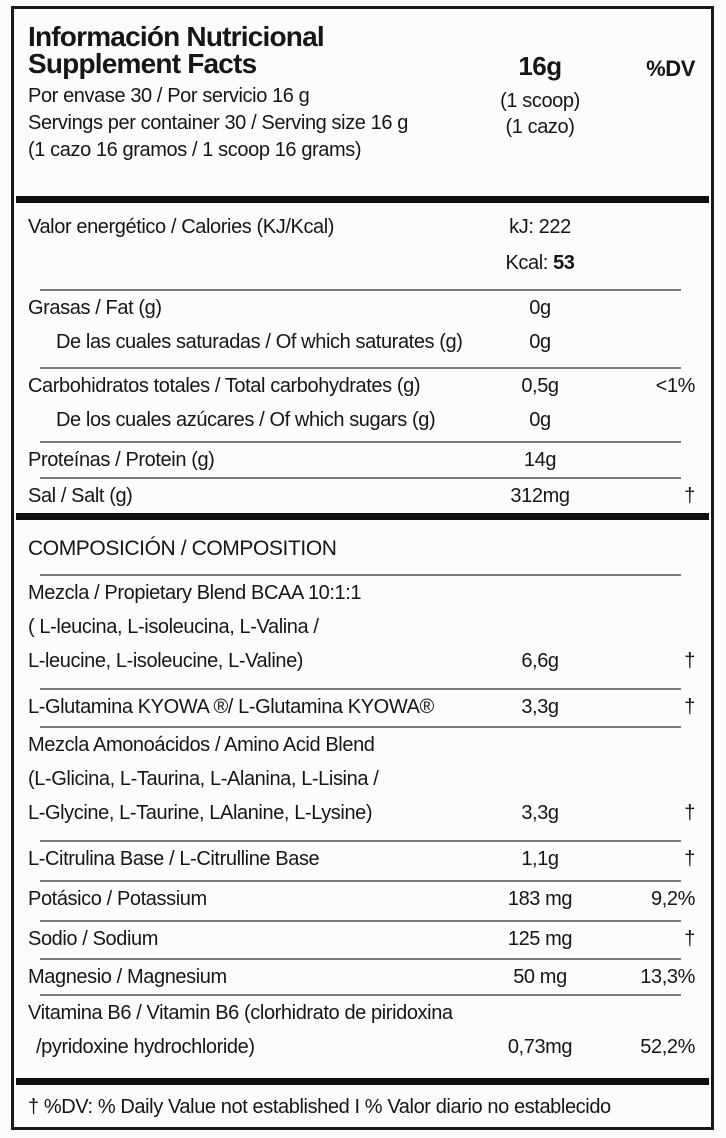 The image size is (726, 1138). Describe the element at coordinates (169, 96) in the screenshot. I see `servings-line-es: Por envase 30 / Por servicio 16 g` at that location.